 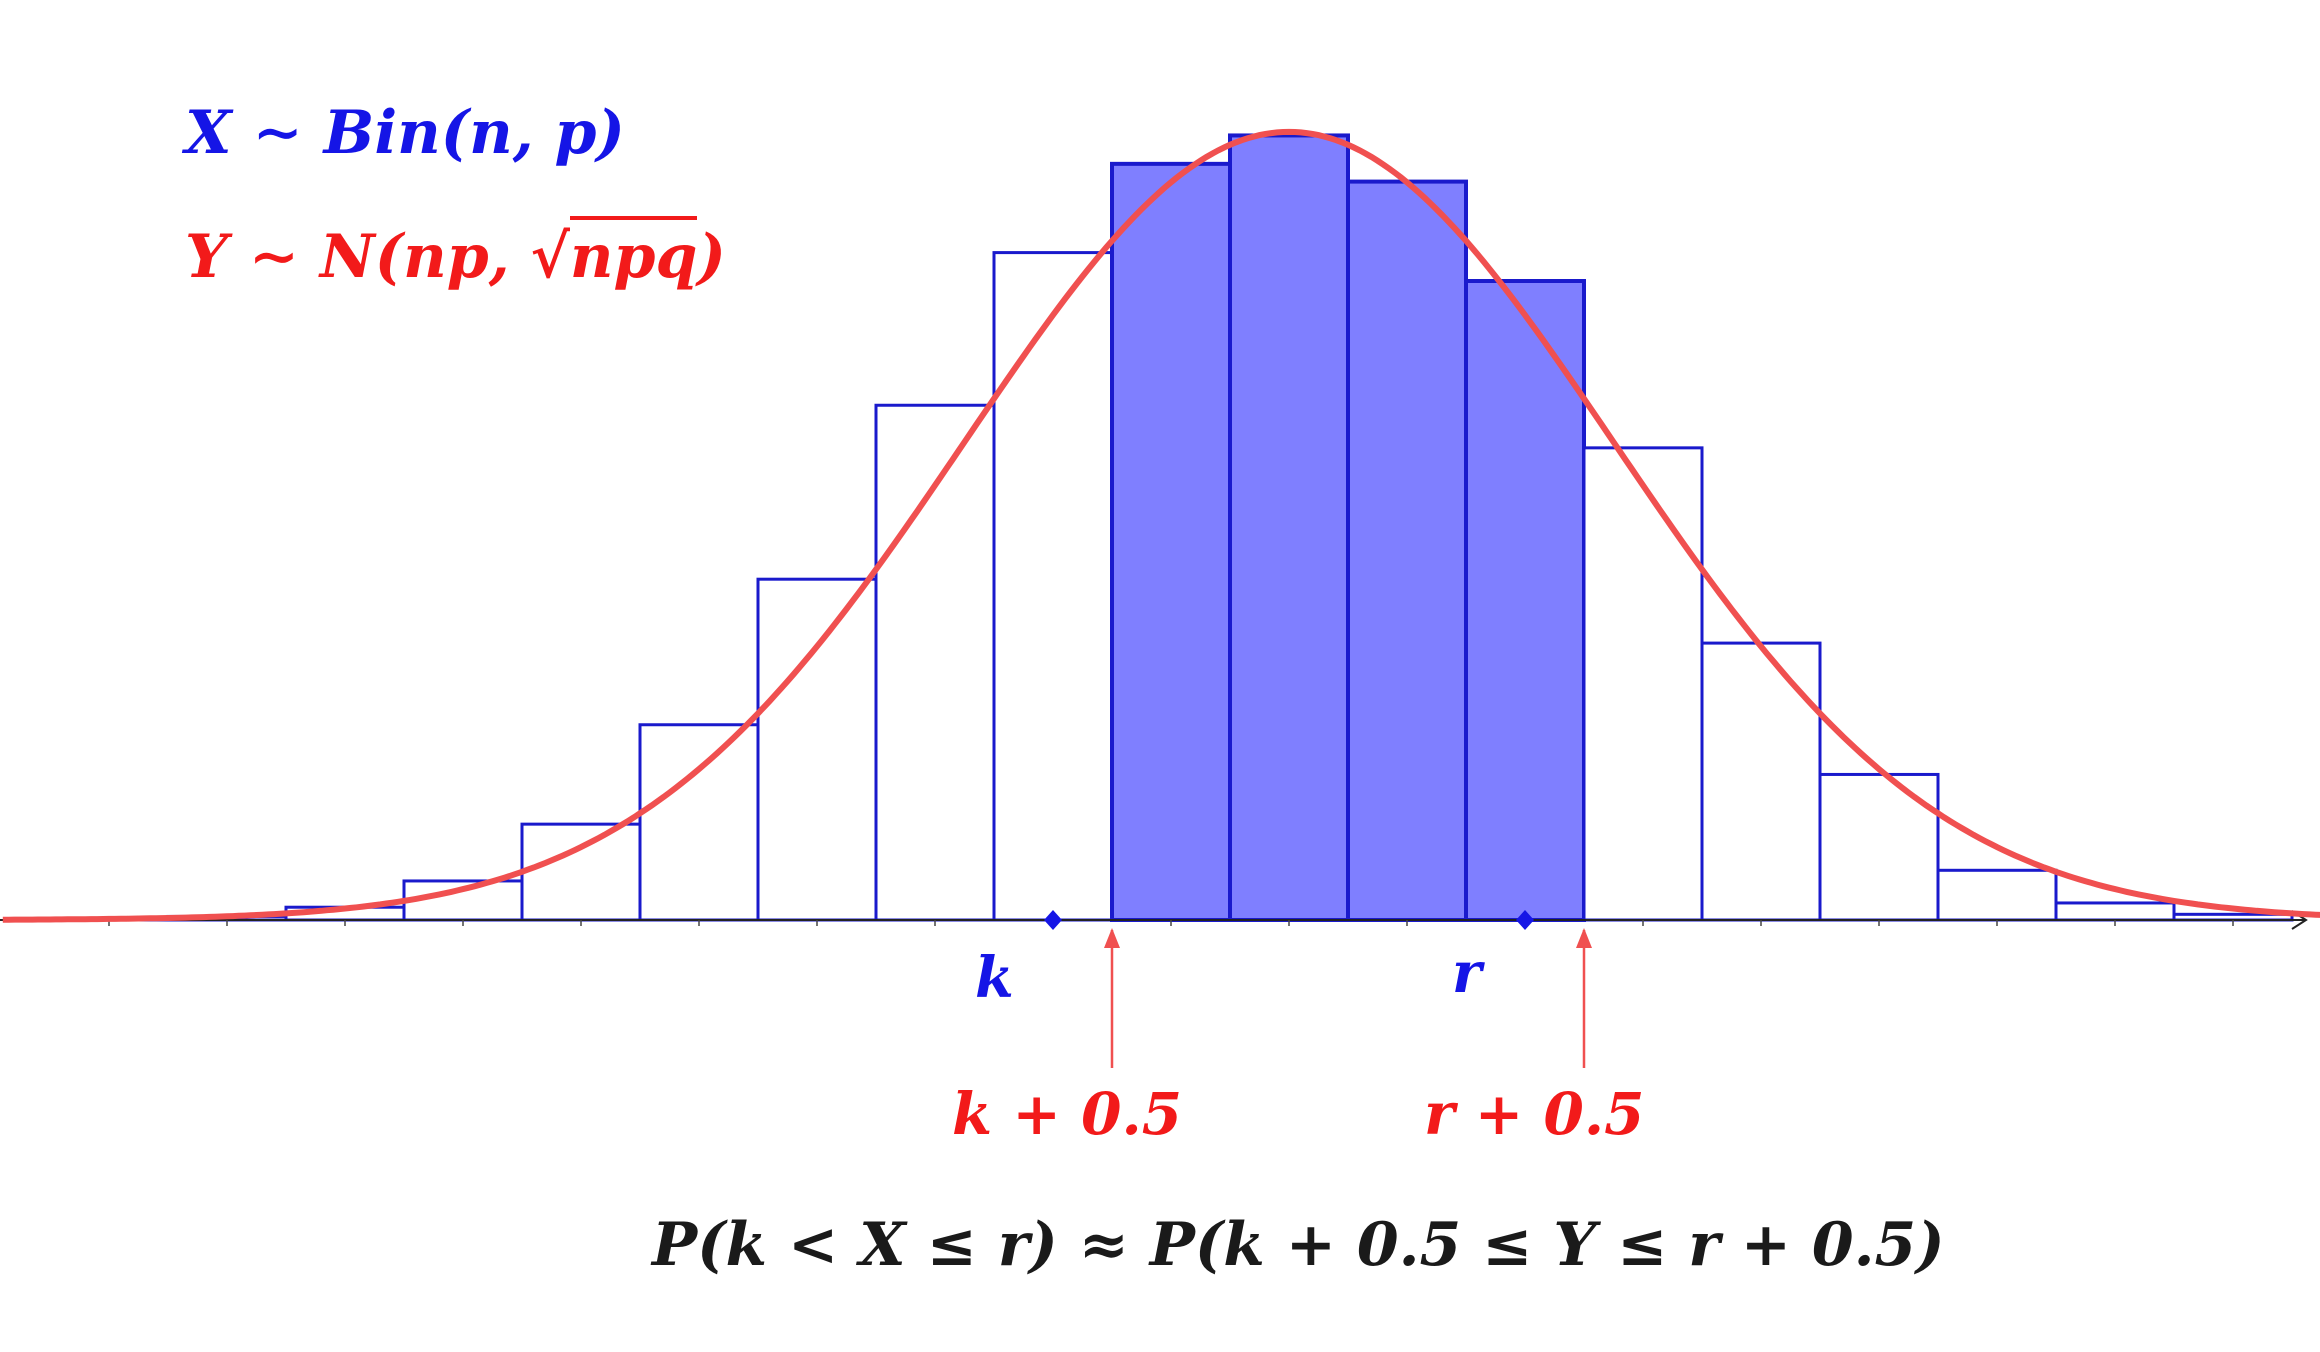 What do you see at coordinates (1298, 1245) in the screenshot?
I see `probability-approximation: P(k < X ≤ r) ≈ P(k + 0.5 ≤ Y ≤ r + 0.5)` at bounding box center [1298, 1245].